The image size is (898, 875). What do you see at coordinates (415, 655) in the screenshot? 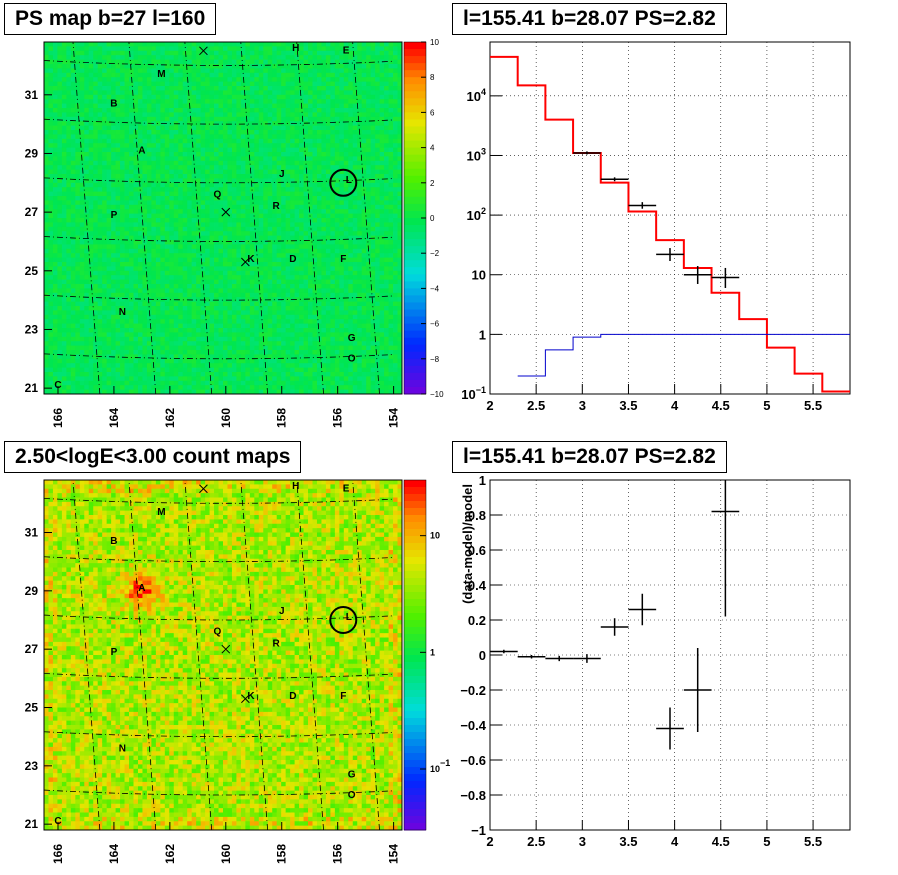
I see `count-map-colorbar-frame` at bounding box center [415, 655].